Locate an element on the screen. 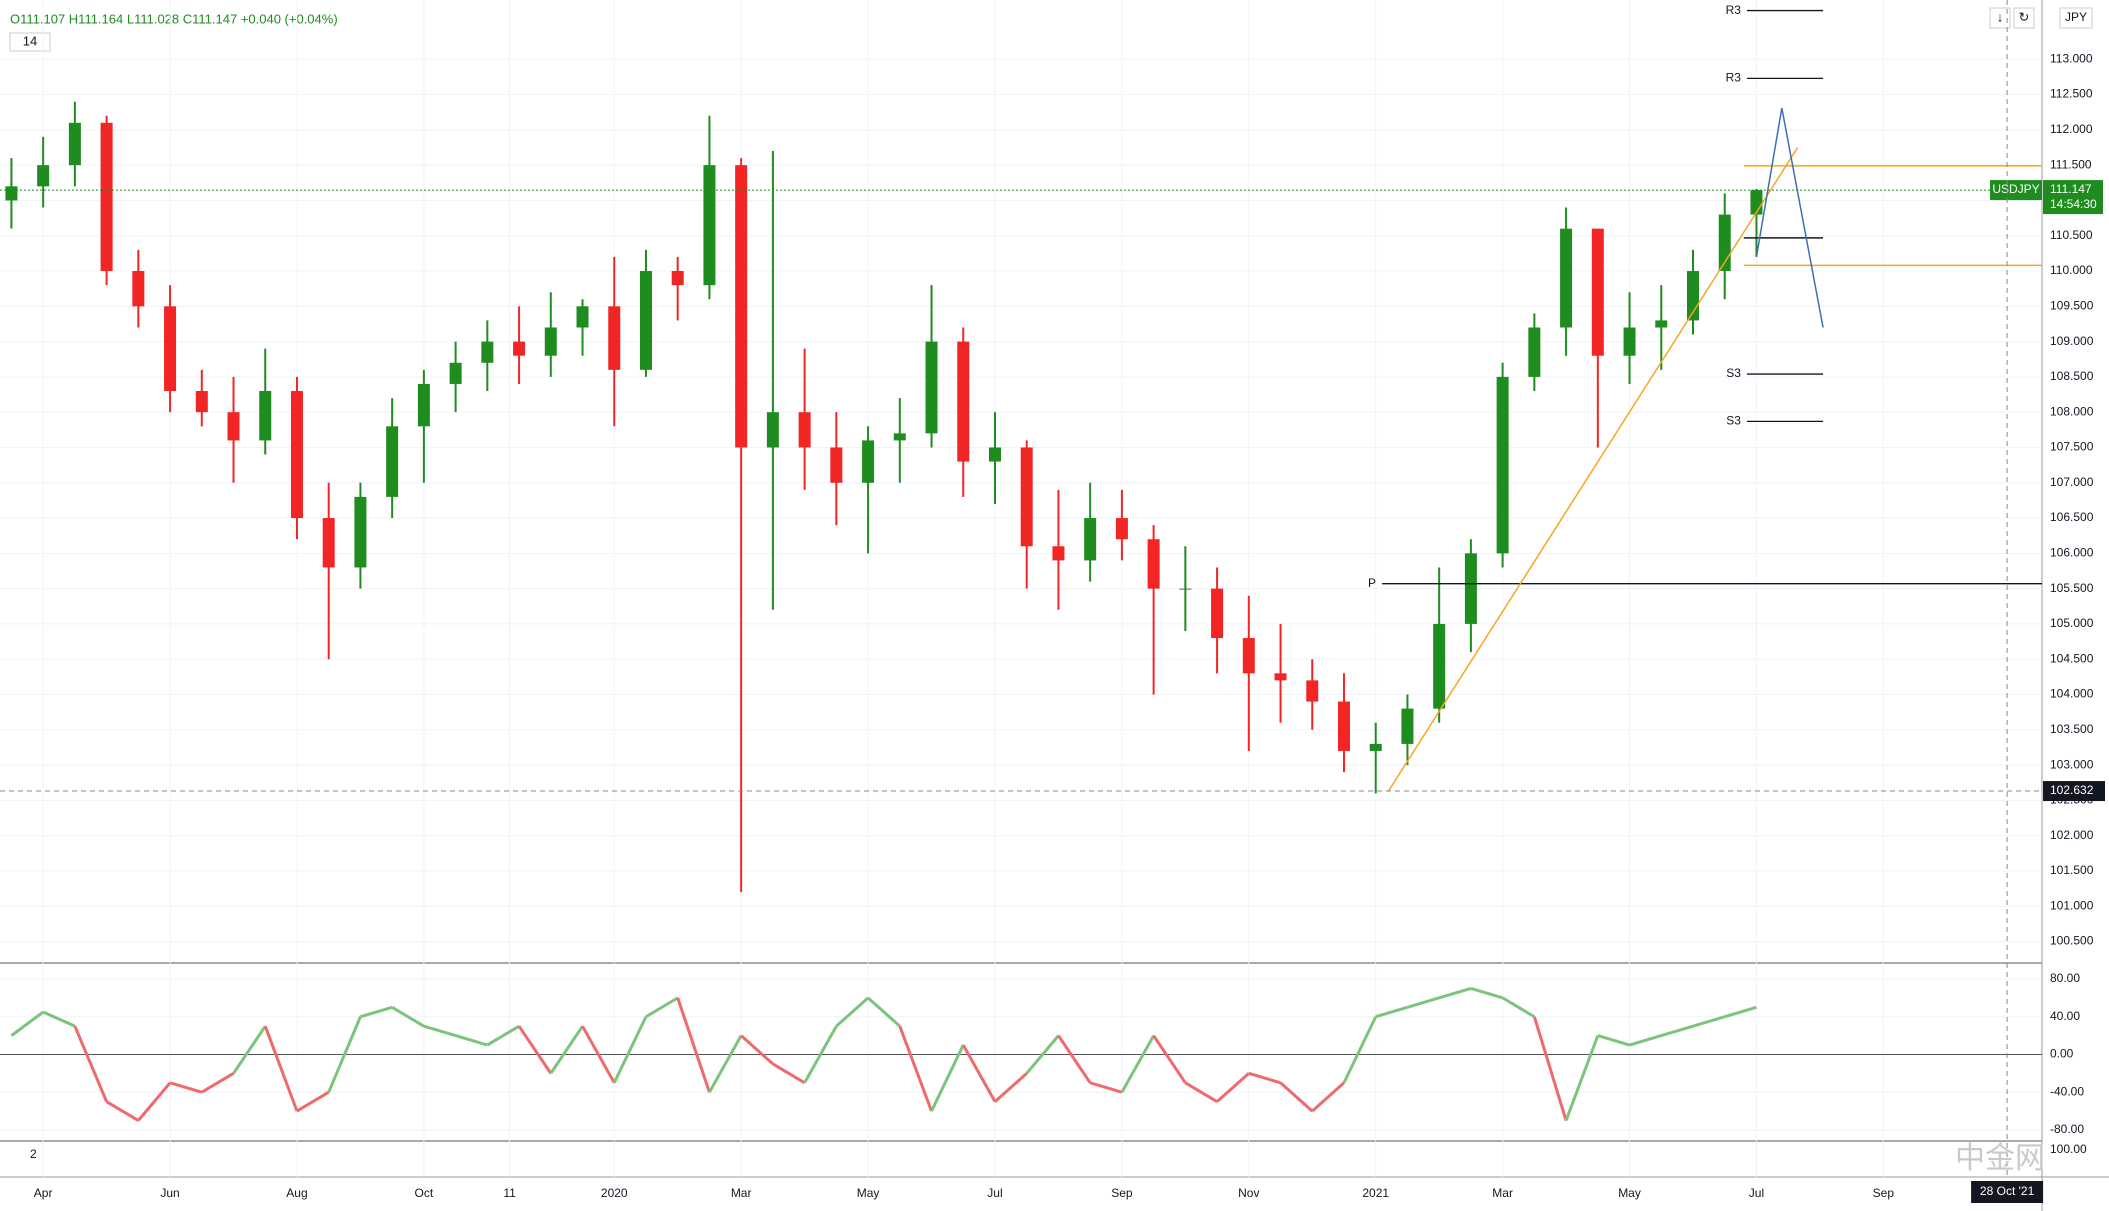  projection-arrow is located at coordinates (1789, 217).